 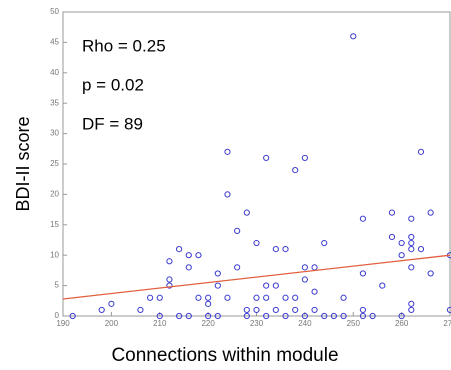 I want to click on x-tick-label: 220, so click(x=208, y=323).